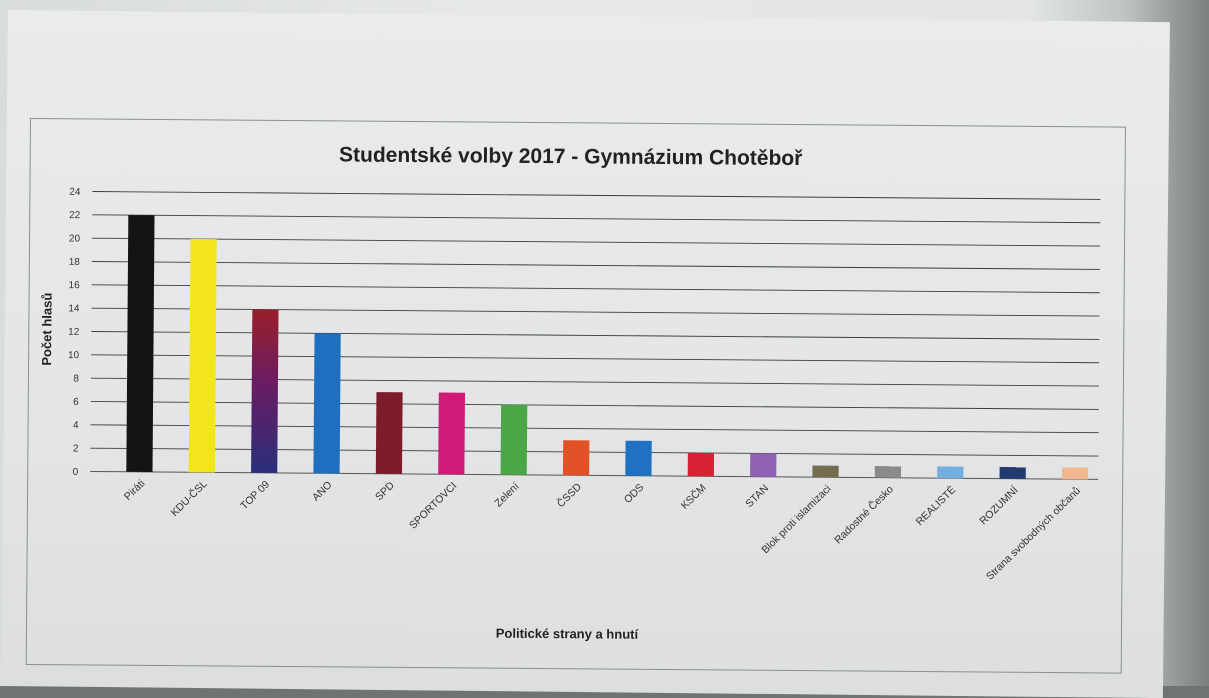 This screenshot has height=698, width=1209. What do you see at coordinates (75, 262) in the screenshot?
I see `y-tick-label: 18` at bounding box center [75, 262].